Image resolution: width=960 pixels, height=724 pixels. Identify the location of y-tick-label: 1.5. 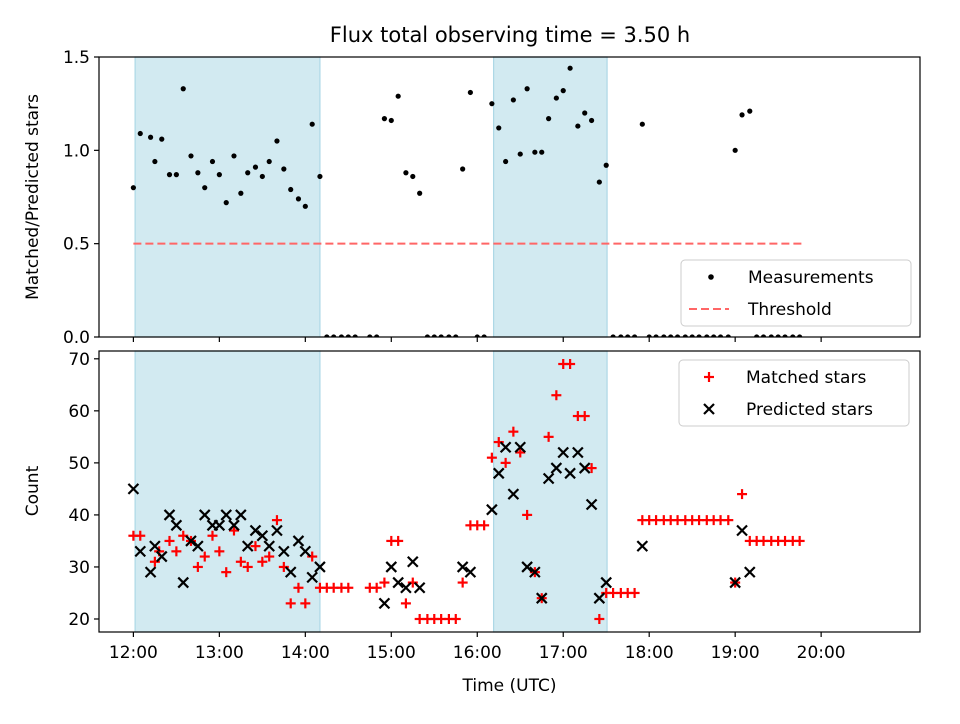
(76, 58).